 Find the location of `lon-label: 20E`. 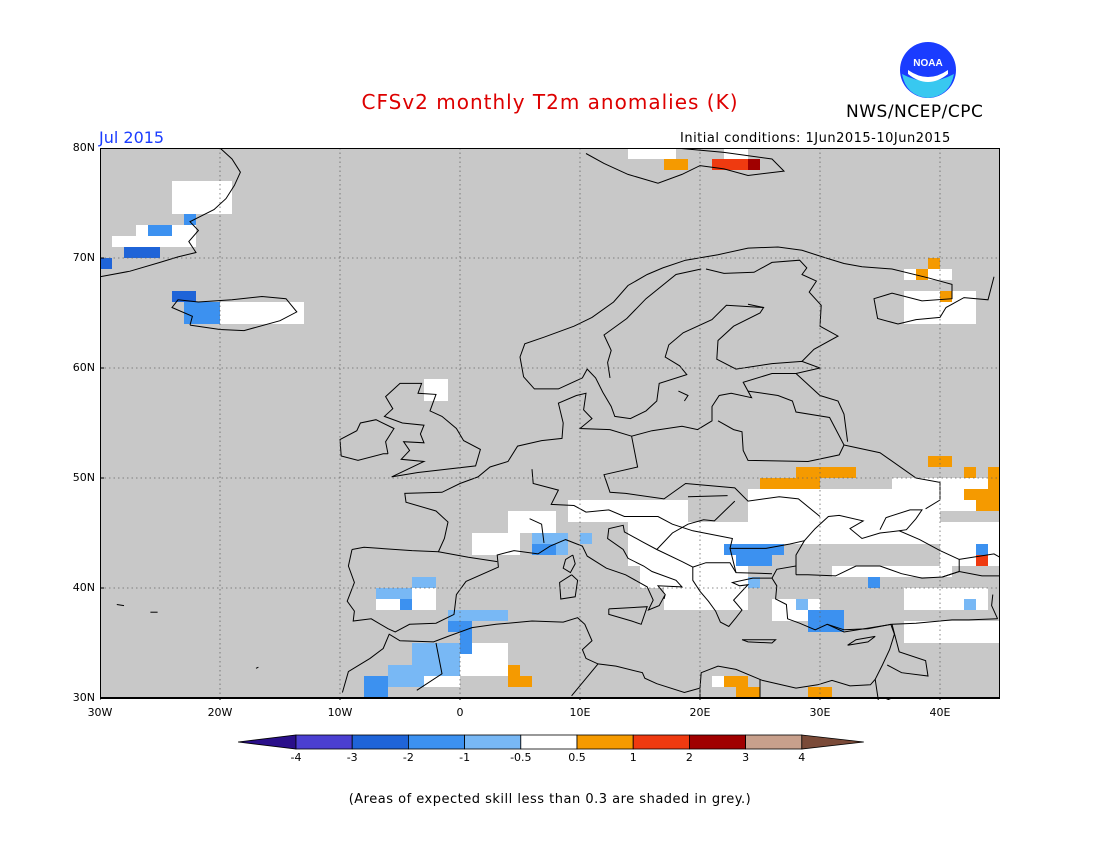

lon-label: 20E is located at coordinates (700, 712).